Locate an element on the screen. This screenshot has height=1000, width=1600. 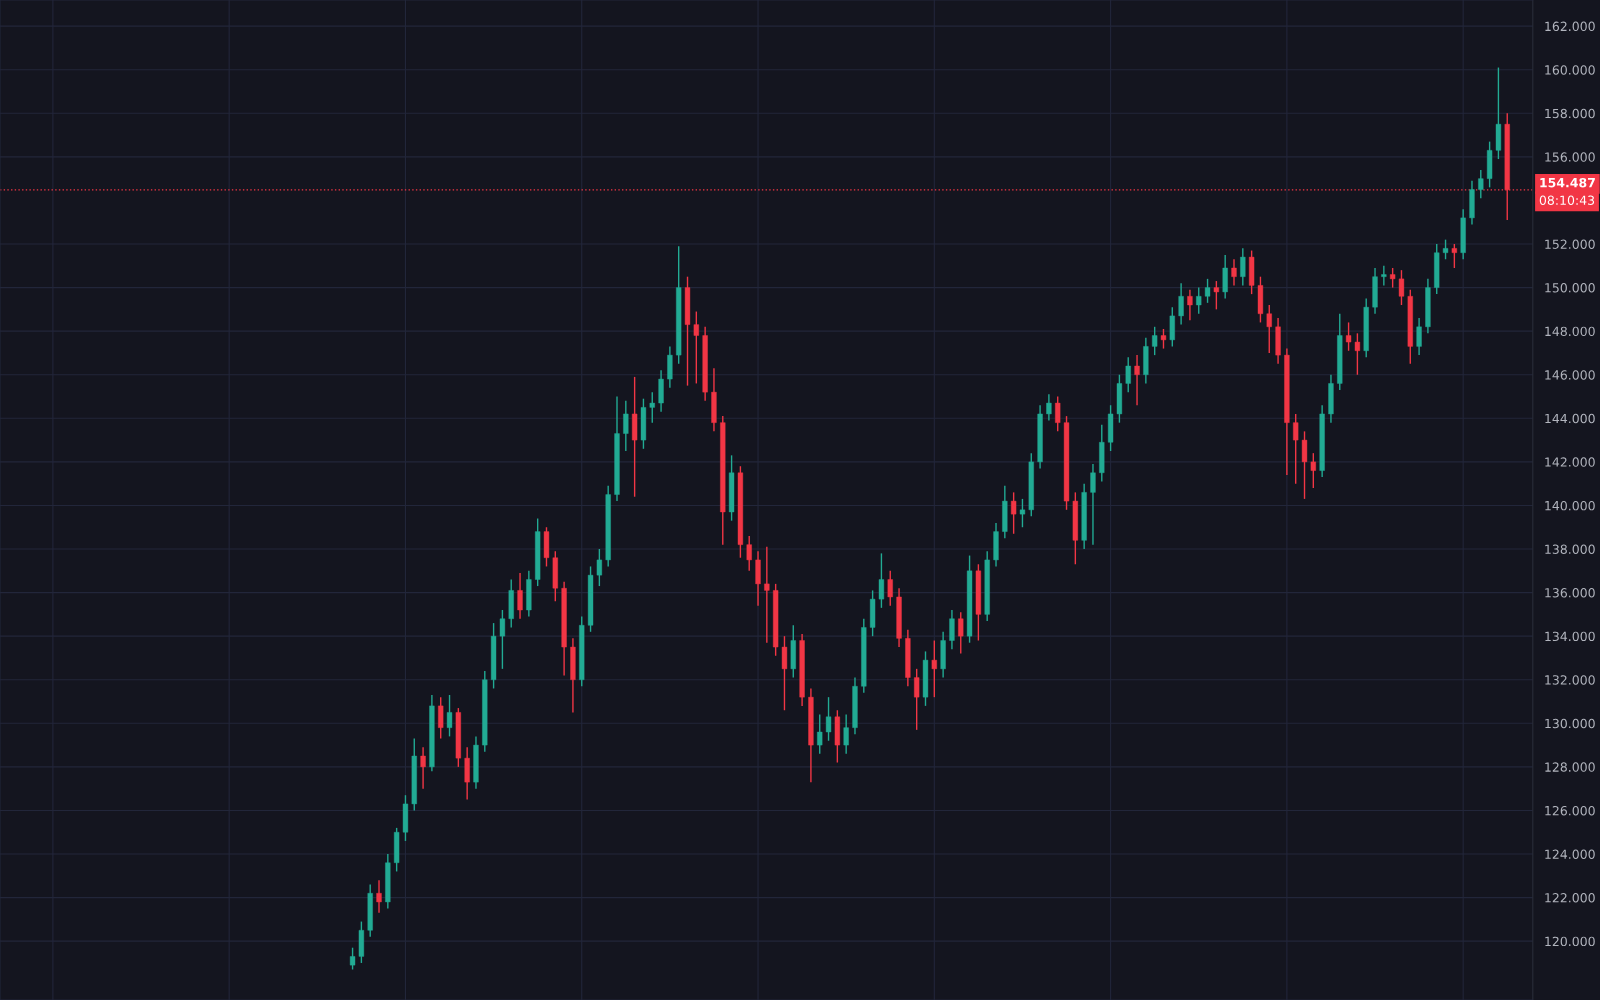
y-tick-label: 152.000 is located at coordinates (1570, 244).